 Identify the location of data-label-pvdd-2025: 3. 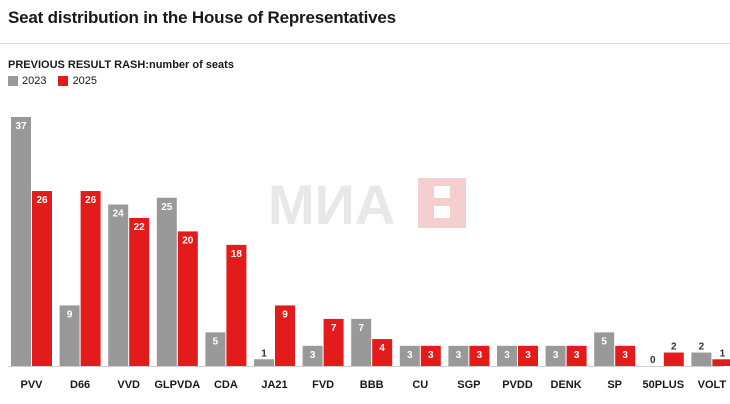
(528, 355).